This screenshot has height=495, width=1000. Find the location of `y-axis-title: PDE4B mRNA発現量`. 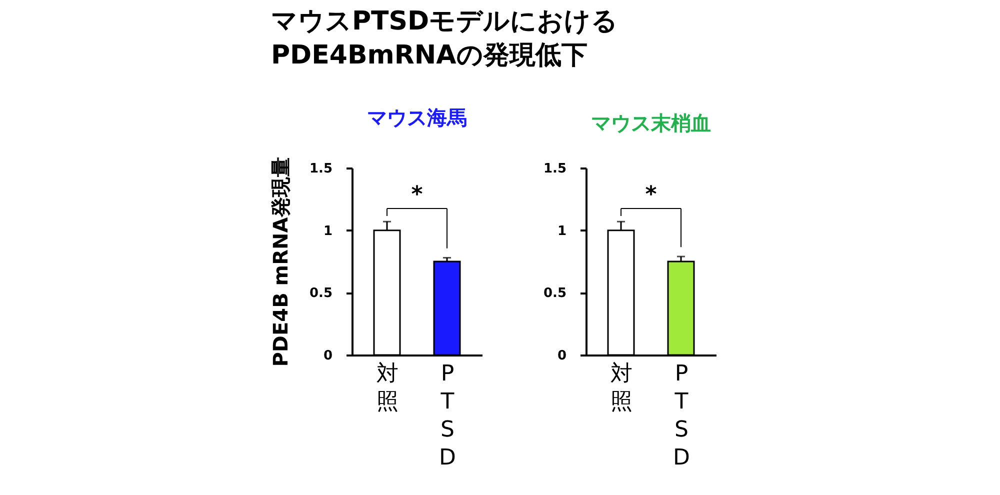

y-axis-title: PDE4B mRNA発現量 is located at coordinates (280, 262).